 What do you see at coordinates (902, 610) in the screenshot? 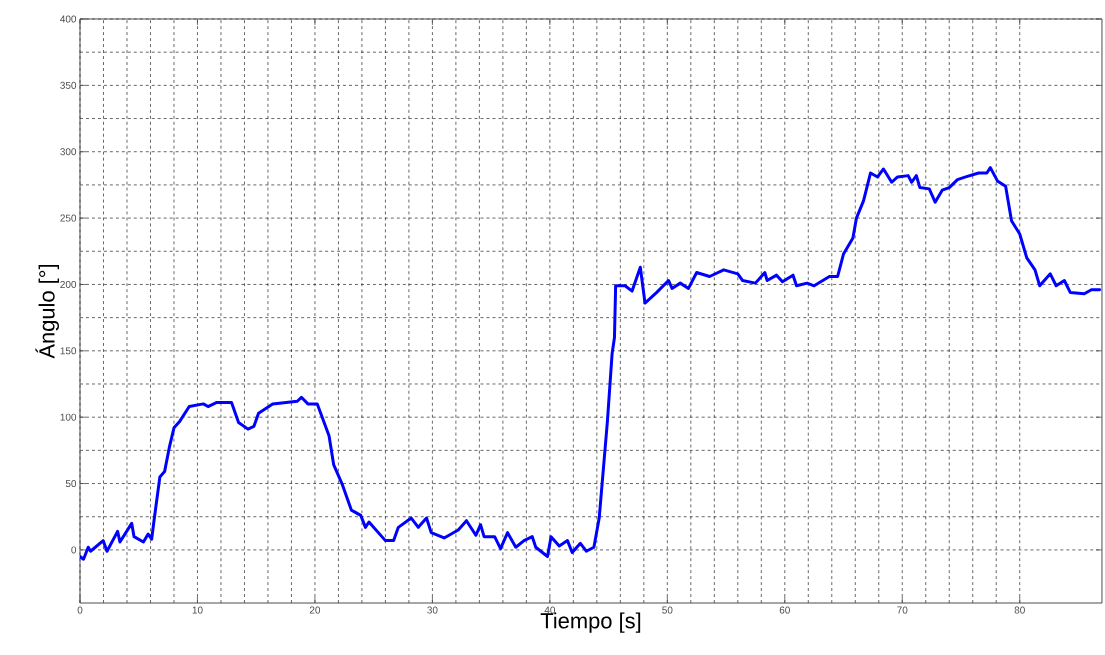
I see `x-tick-label: 70` at bounding box center [902, 610].